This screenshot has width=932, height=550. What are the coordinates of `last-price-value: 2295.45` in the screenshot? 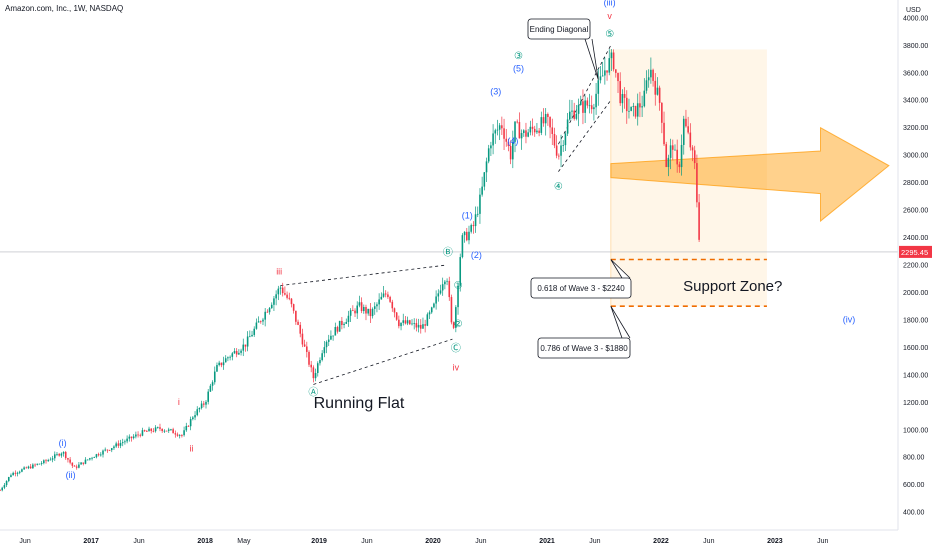 It's located at (914, 252).